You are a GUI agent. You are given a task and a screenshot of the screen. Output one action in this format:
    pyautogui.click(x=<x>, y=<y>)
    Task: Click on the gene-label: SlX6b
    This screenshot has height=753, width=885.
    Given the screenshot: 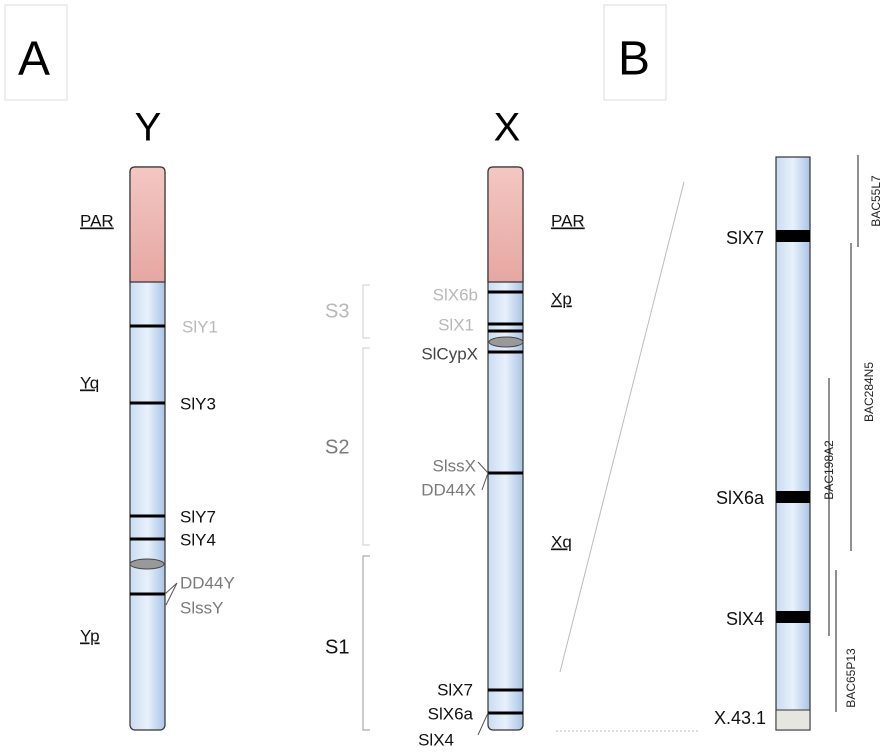 What is the action you would take?
    pyautogui.click(x=455, y=294)
    